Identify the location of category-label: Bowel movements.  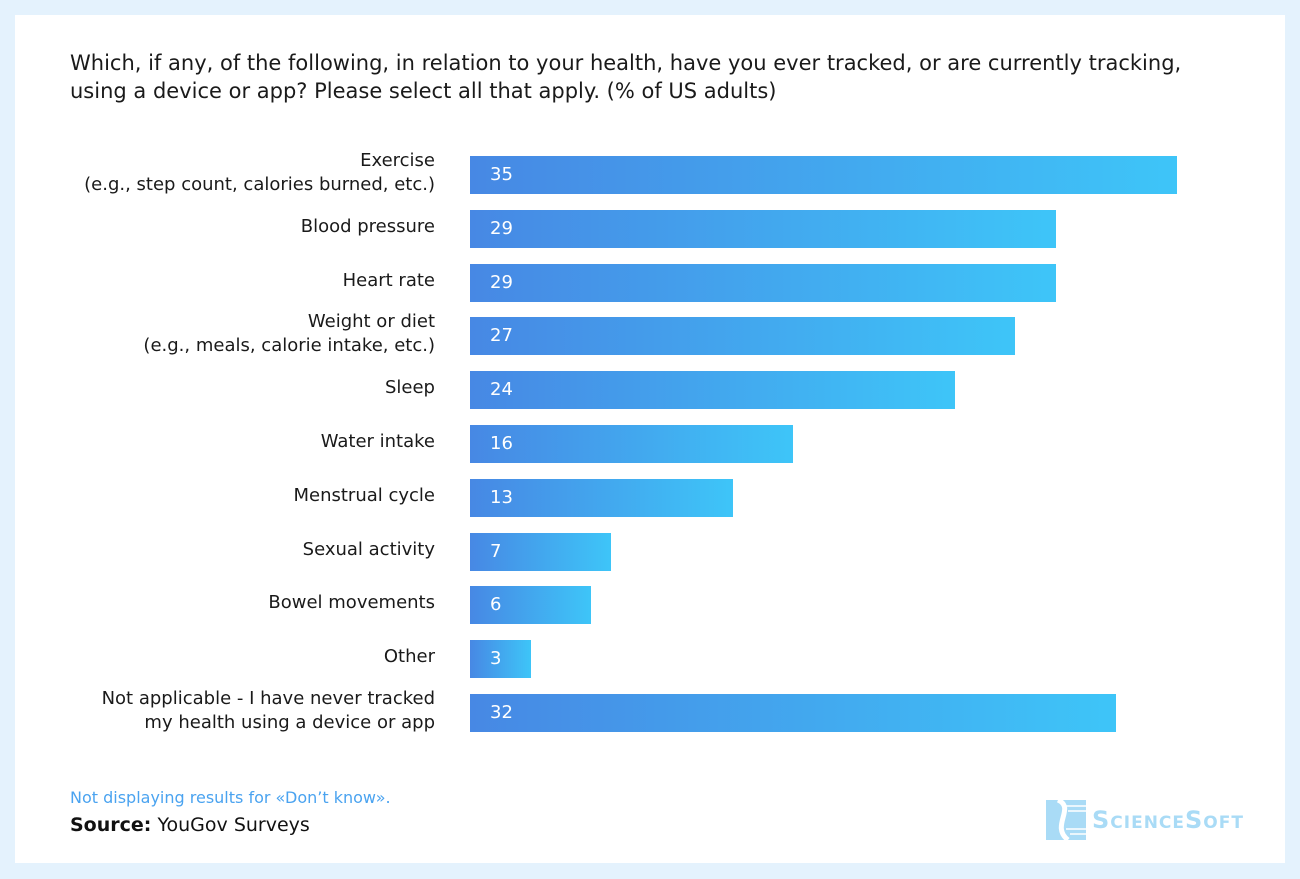
(225, 603).